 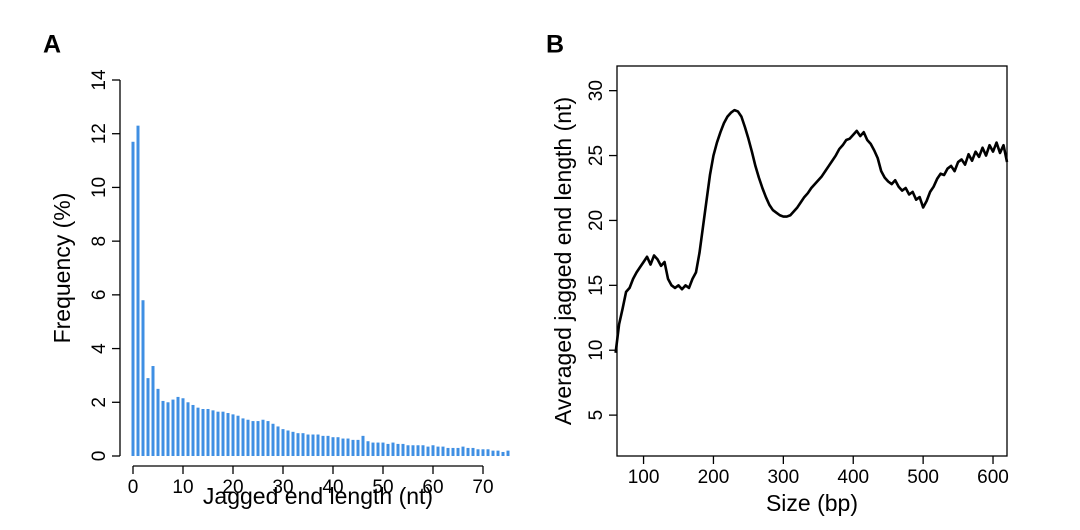 What do you see at coordinates (133, 487) in the screenshot?
I see `x-tick-label: 0` at bounding box center [133, 487].